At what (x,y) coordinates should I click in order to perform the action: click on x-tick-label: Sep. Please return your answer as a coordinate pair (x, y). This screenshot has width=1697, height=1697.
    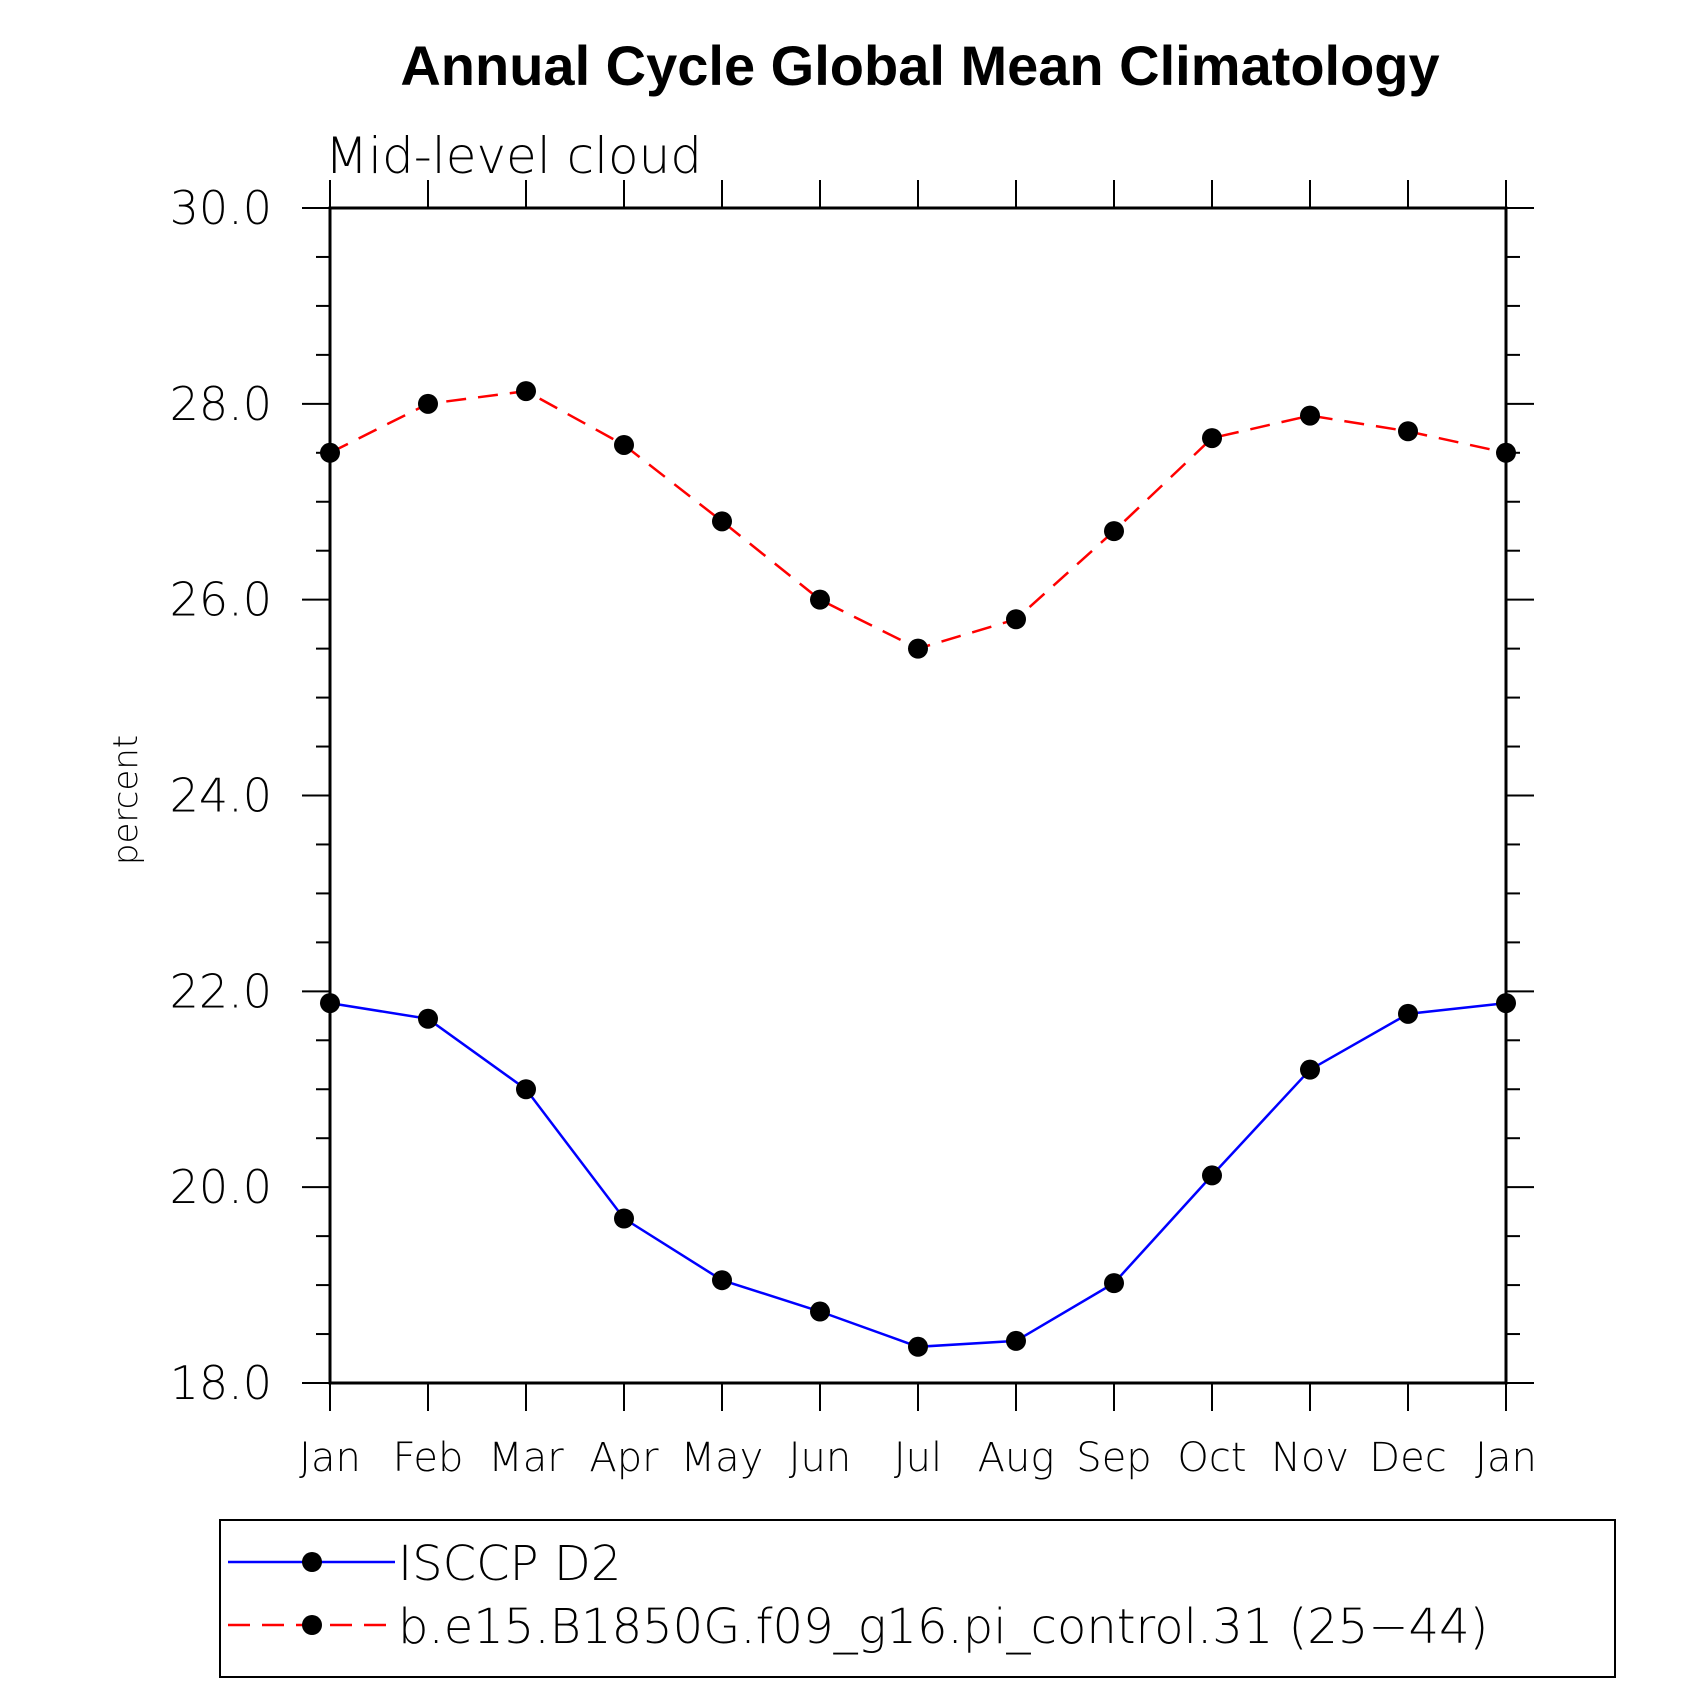
    Looking at the image, I should click on (1113, 1458).